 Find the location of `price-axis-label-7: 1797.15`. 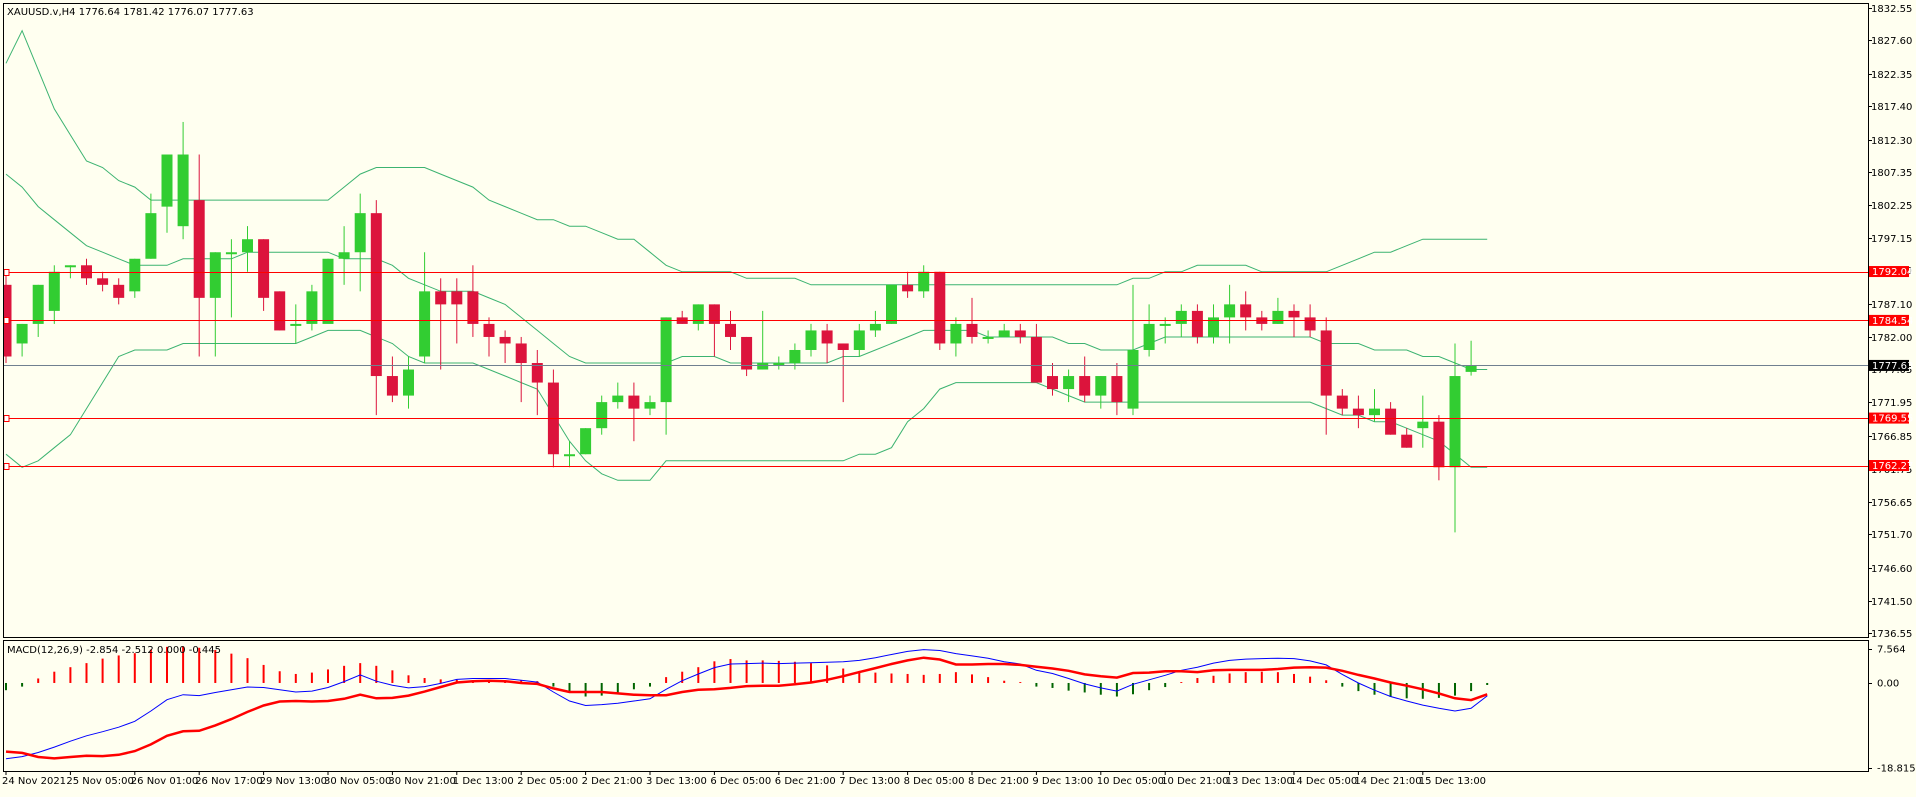

price-axis-label-7: 1797.15 is located at coordinates (1891, 239).